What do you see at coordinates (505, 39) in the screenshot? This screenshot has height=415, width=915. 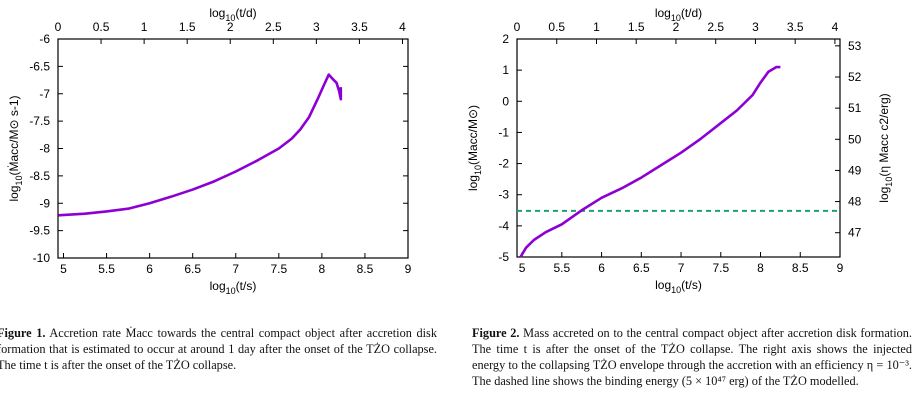 I see `y-tick-label: 2` at bounding box center [505, 39].